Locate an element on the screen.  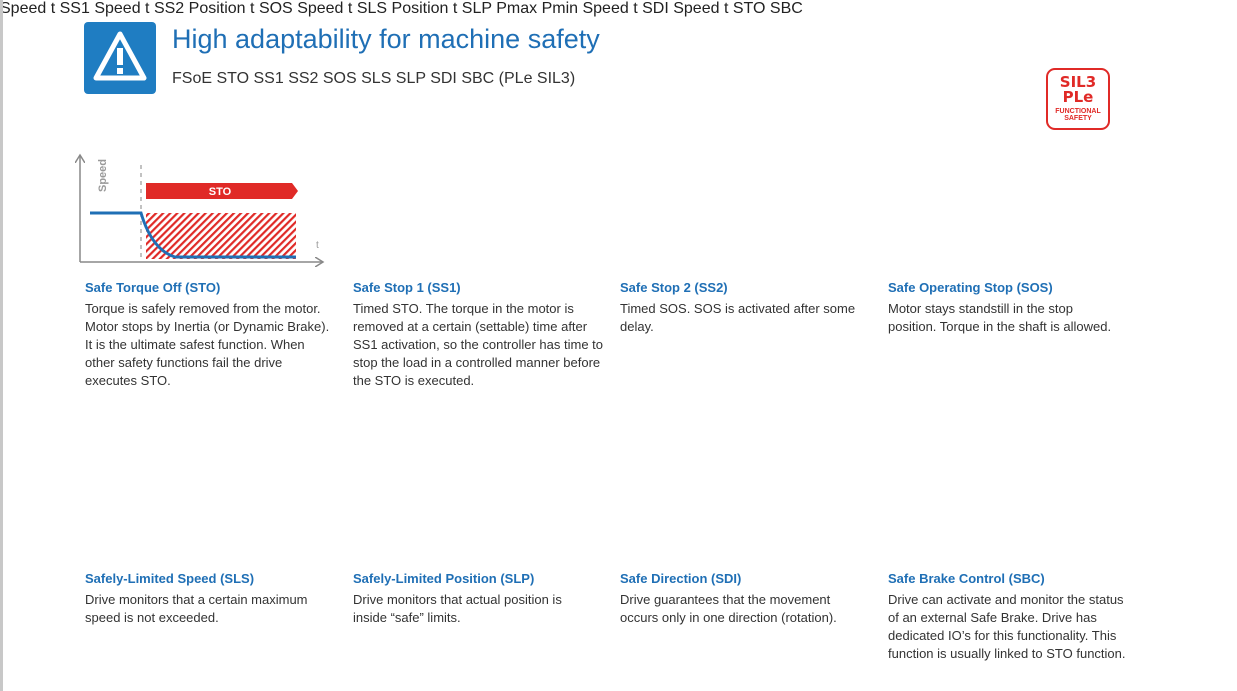
ss1-banner-label: SS1 is located at coordinates (74, 8).